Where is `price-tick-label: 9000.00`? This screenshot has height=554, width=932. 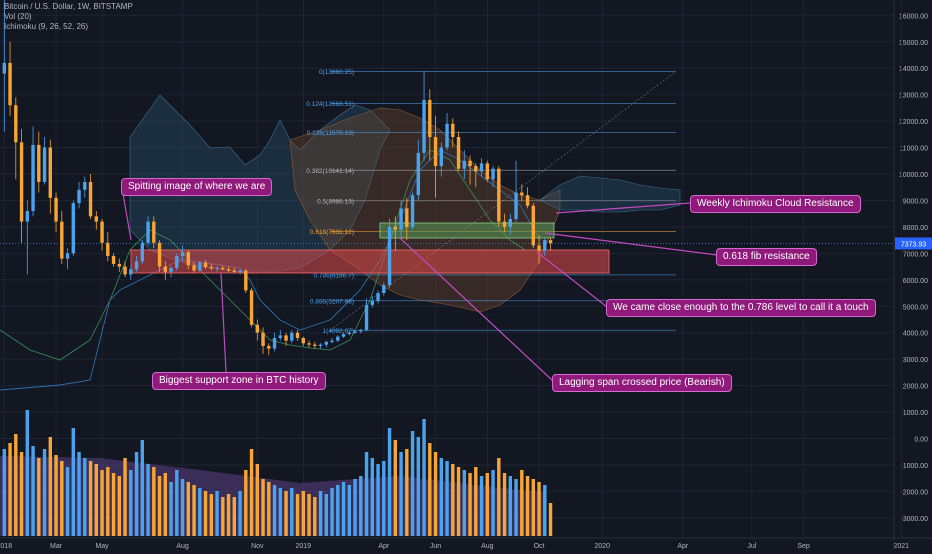
price-tick-label: 9000.00 is located at coordinates (915, 201).